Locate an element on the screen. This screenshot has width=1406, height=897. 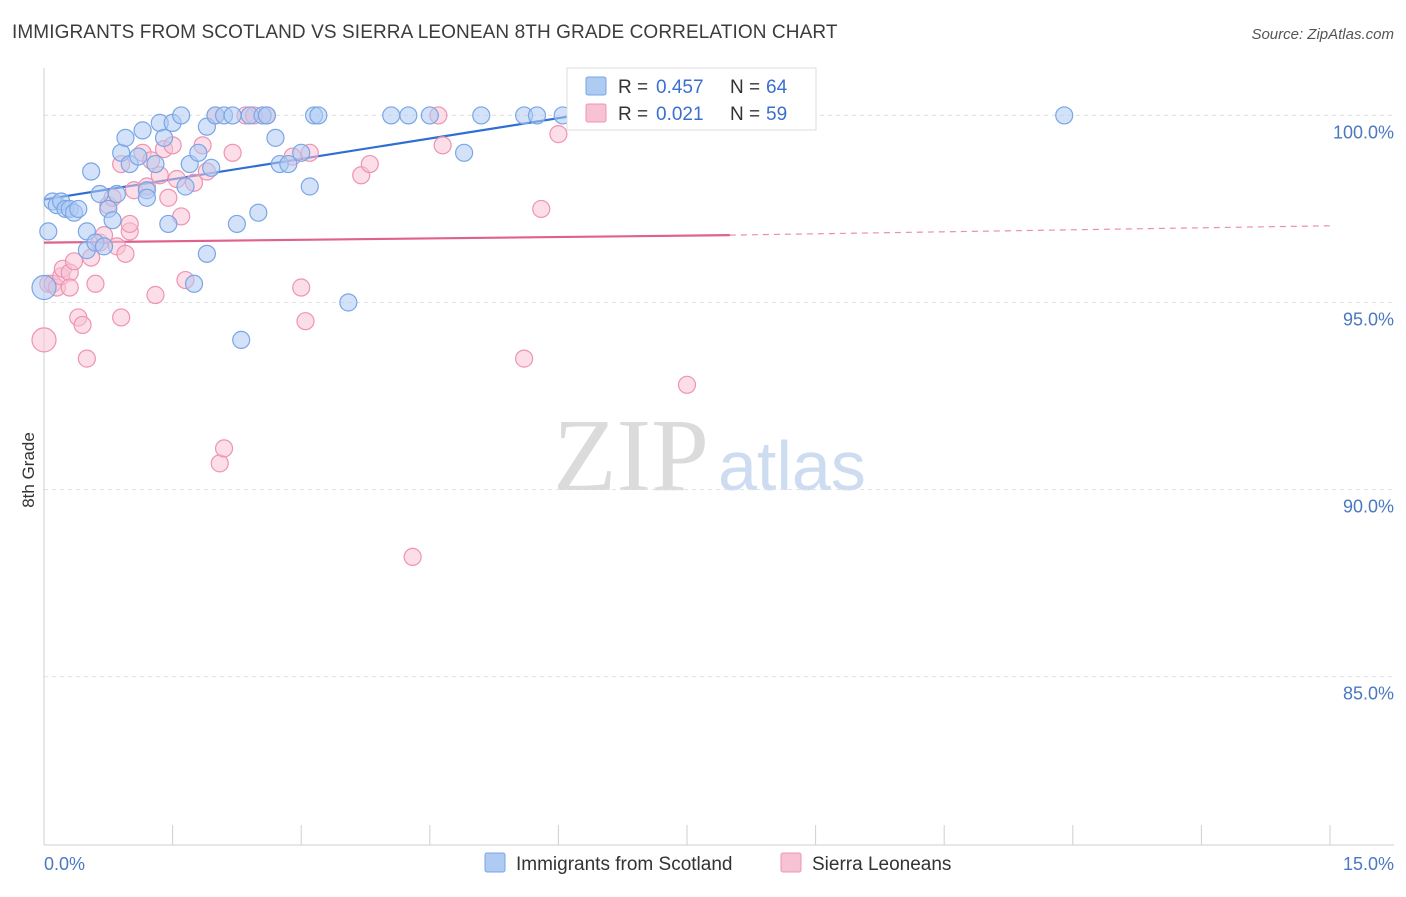
stats-n-value-sierra: 59 is located at coordinates (776, 114).